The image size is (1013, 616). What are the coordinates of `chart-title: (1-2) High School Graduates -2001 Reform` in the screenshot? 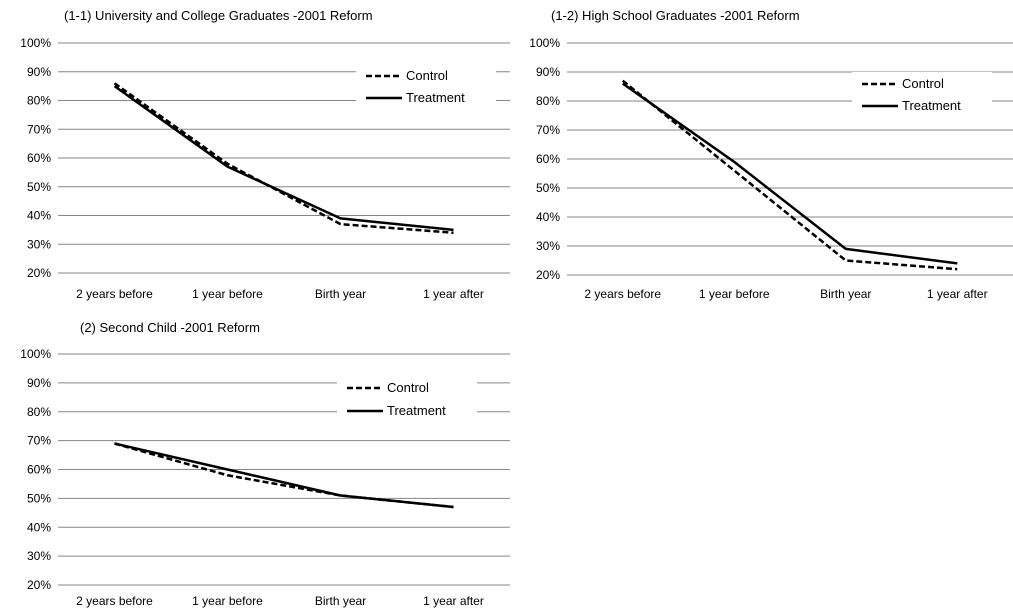 It's located at (675, 15).